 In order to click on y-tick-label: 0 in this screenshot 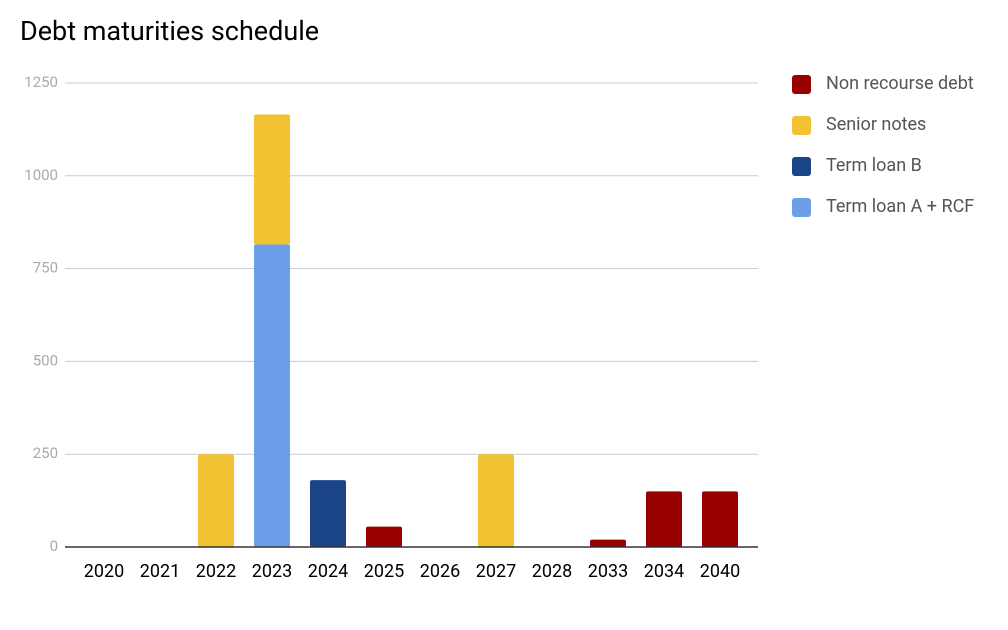, I will do `click(54, 546)`.